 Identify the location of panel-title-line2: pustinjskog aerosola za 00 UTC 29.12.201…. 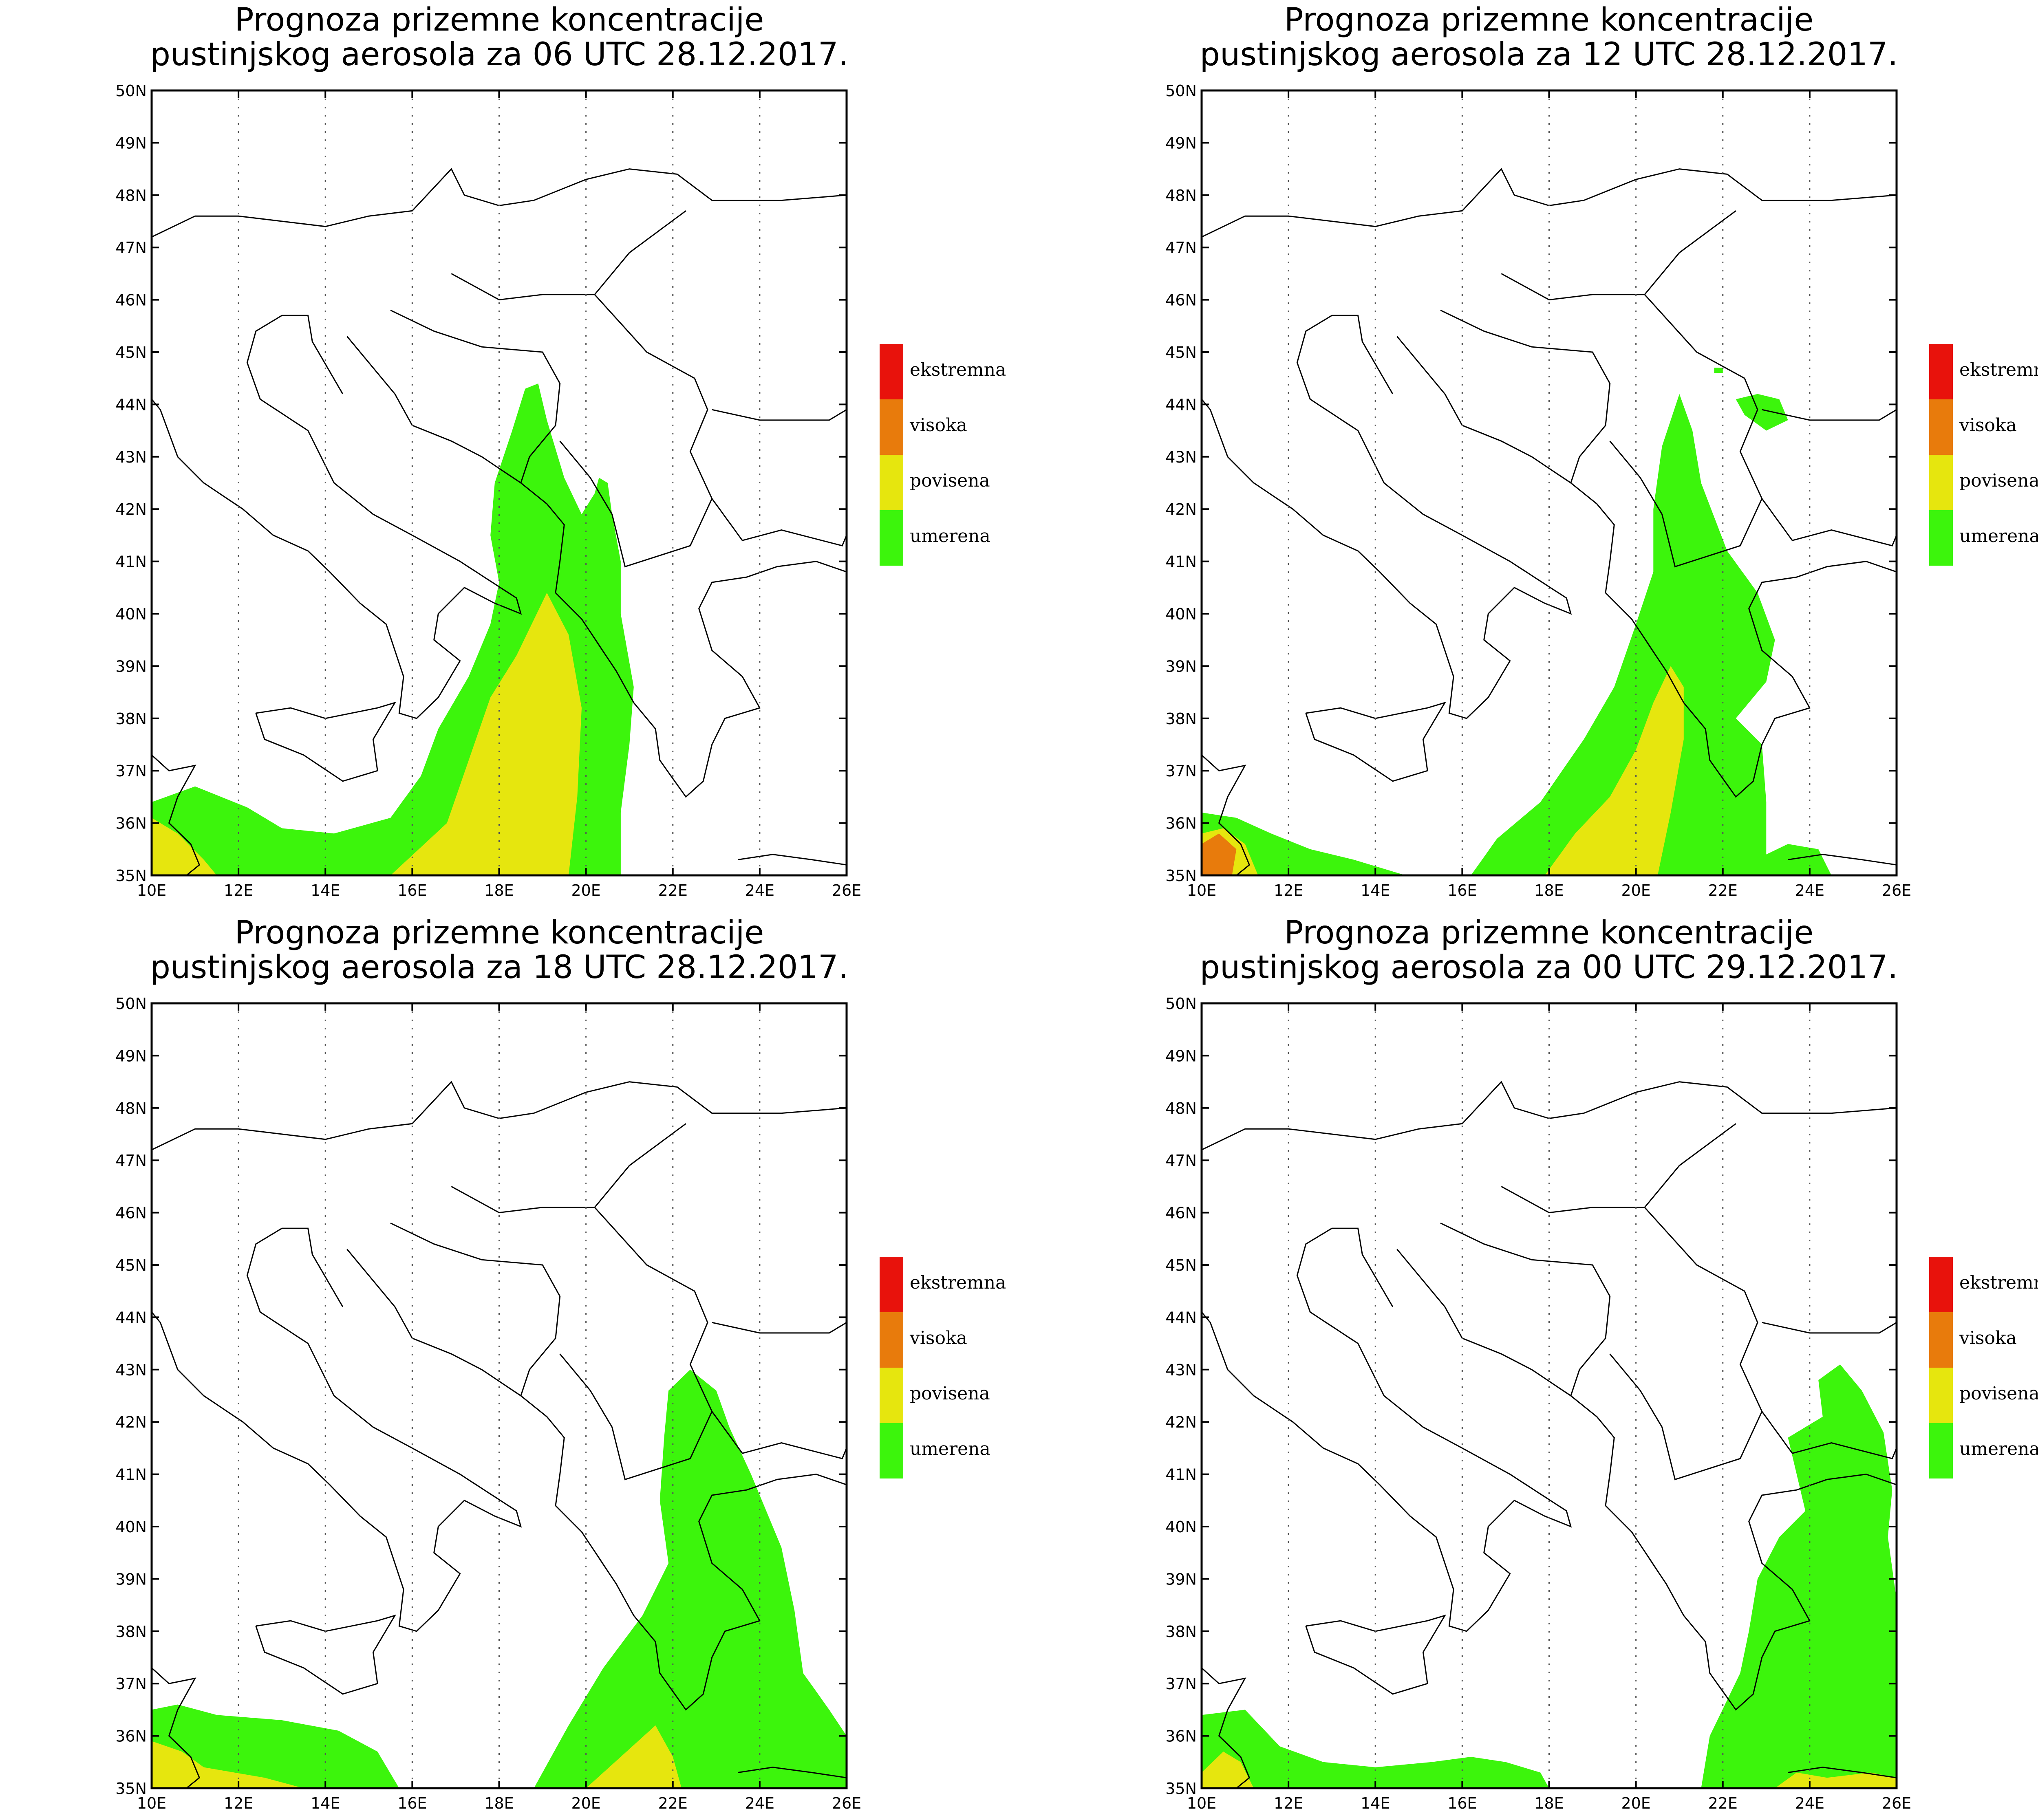
(1549, 967).